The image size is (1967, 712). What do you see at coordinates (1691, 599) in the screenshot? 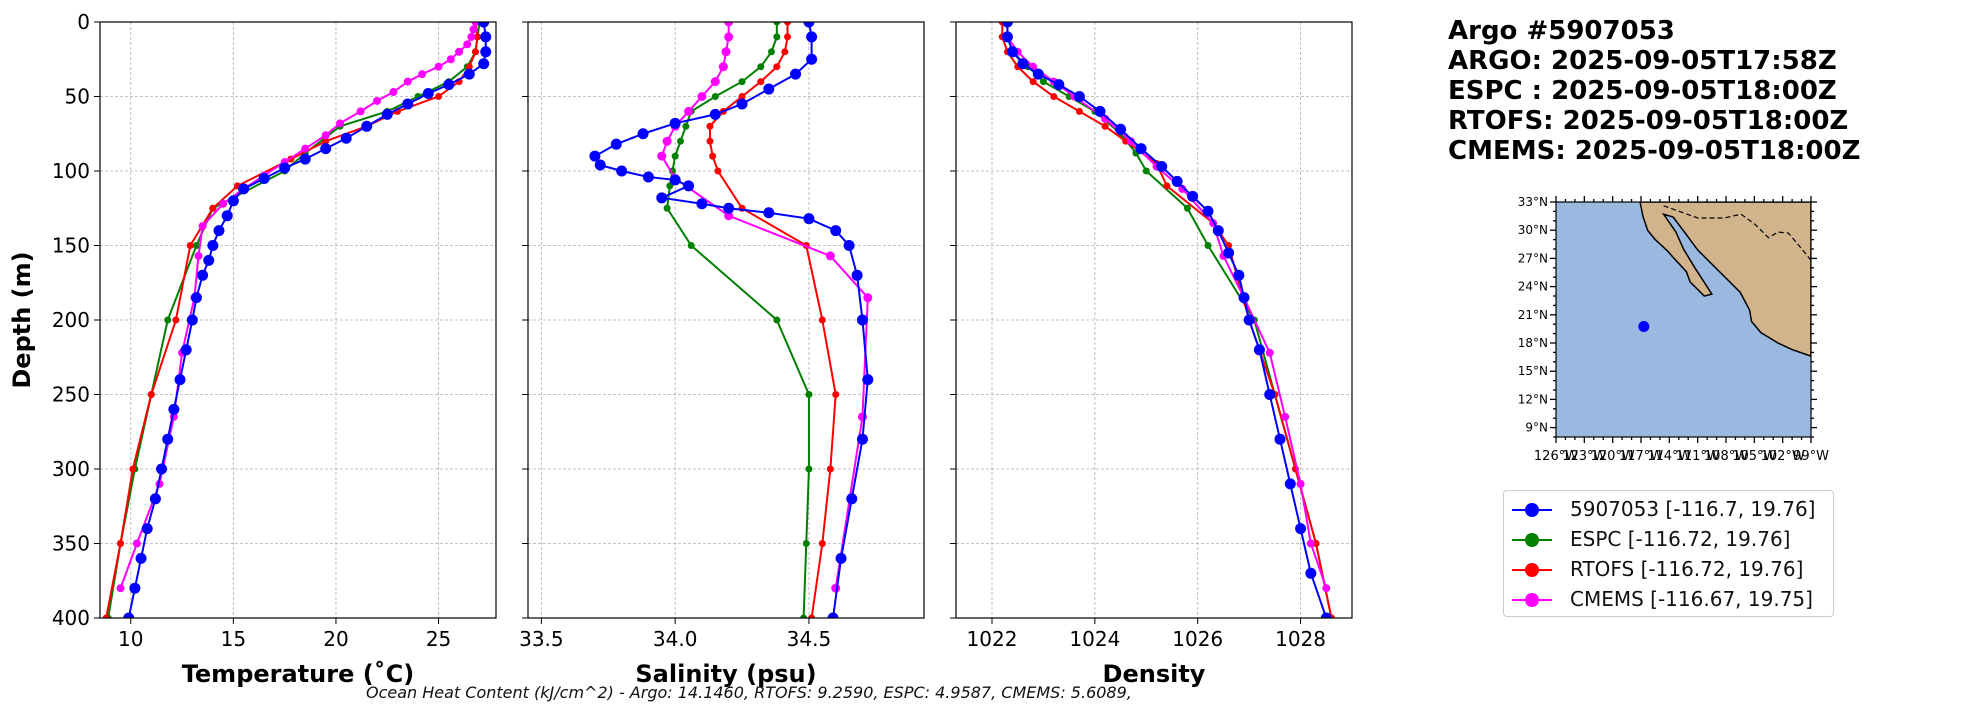
I see `legend-label: CMEMS [-116.67, 19.75]` at bounding box center [1691, 599].